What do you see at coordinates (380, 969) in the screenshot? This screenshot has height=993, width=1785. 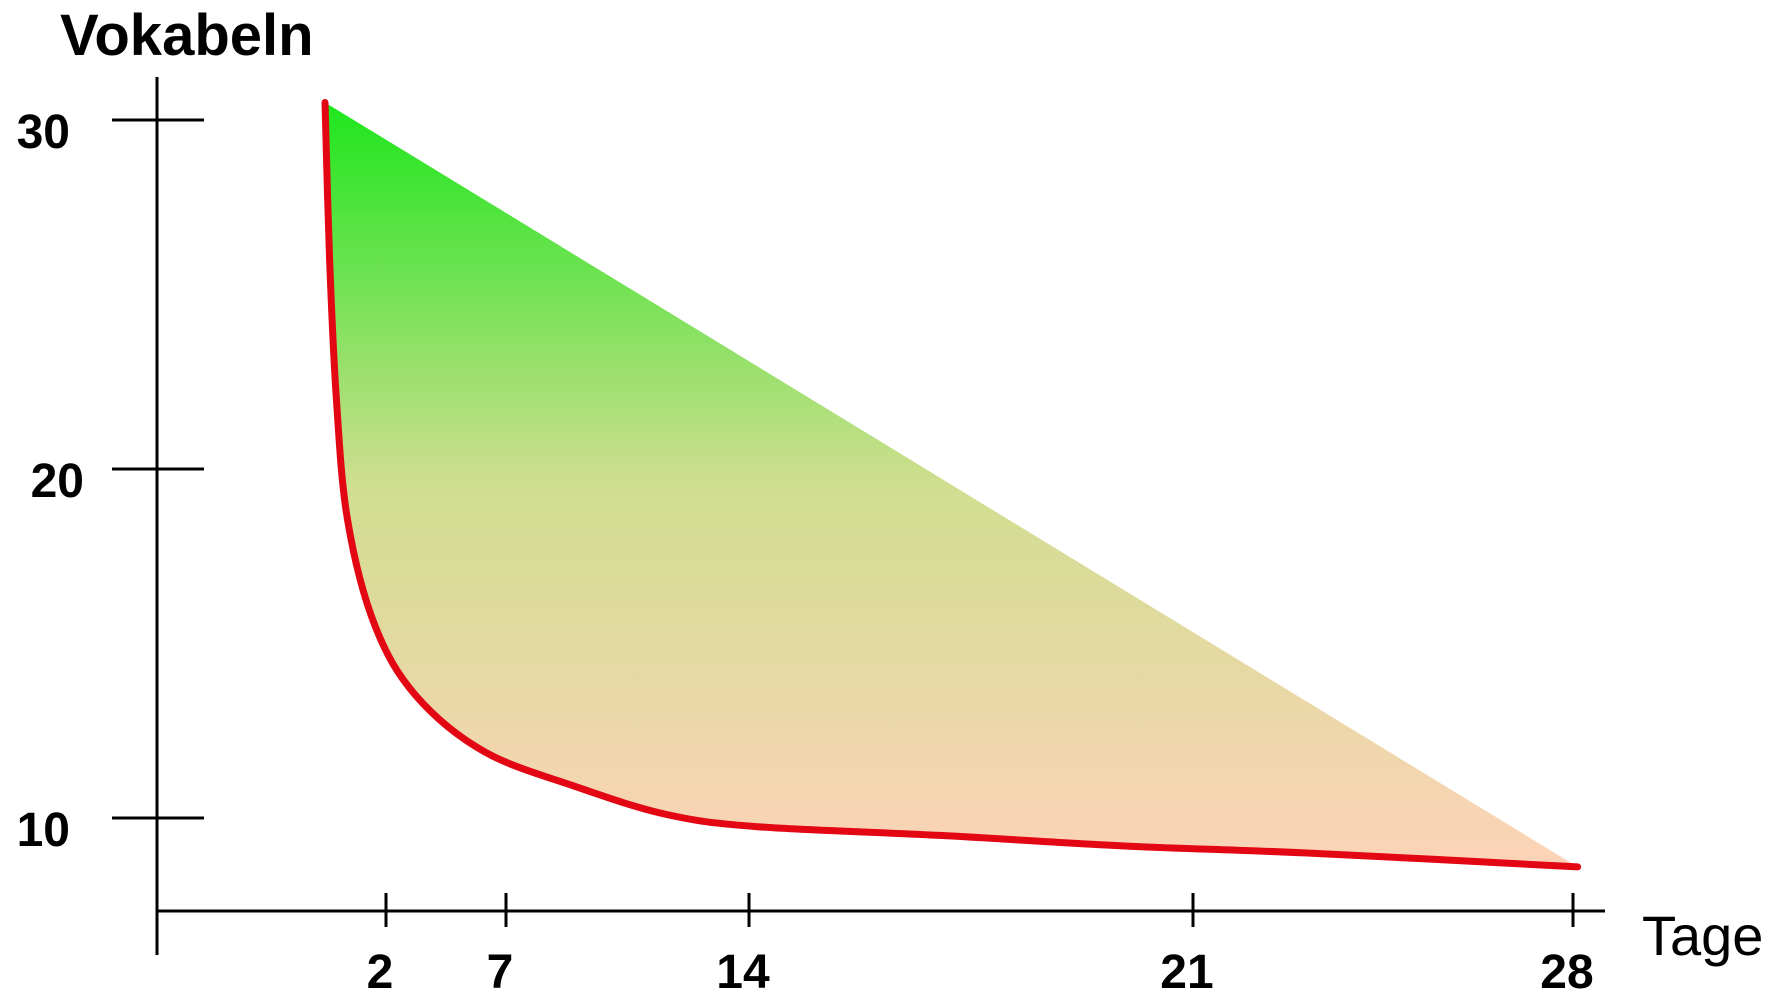 I see `x-tick-label-2: 2` at bounding box center [380, 969].